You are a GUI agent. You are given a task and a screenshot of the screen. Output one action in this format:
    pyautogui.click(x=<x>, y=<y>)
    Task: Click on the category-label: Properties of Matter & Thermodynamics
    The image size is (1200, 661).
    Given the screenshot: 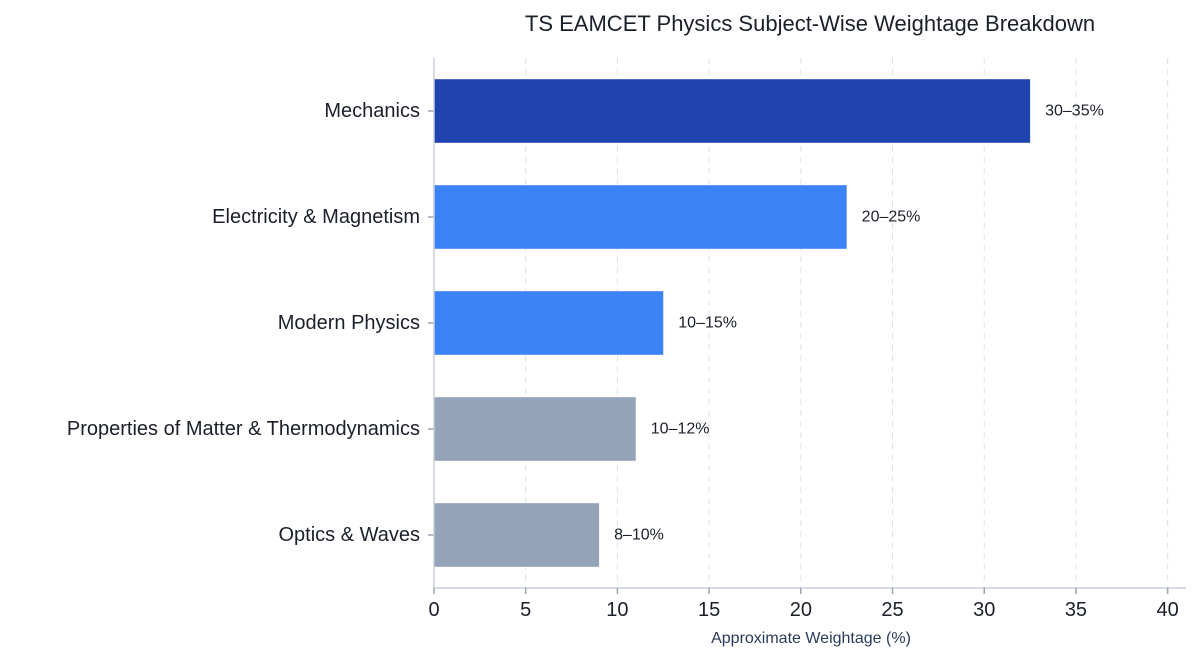 What is the action you would take?
    pyautogui.click(x=243, y=429)
    